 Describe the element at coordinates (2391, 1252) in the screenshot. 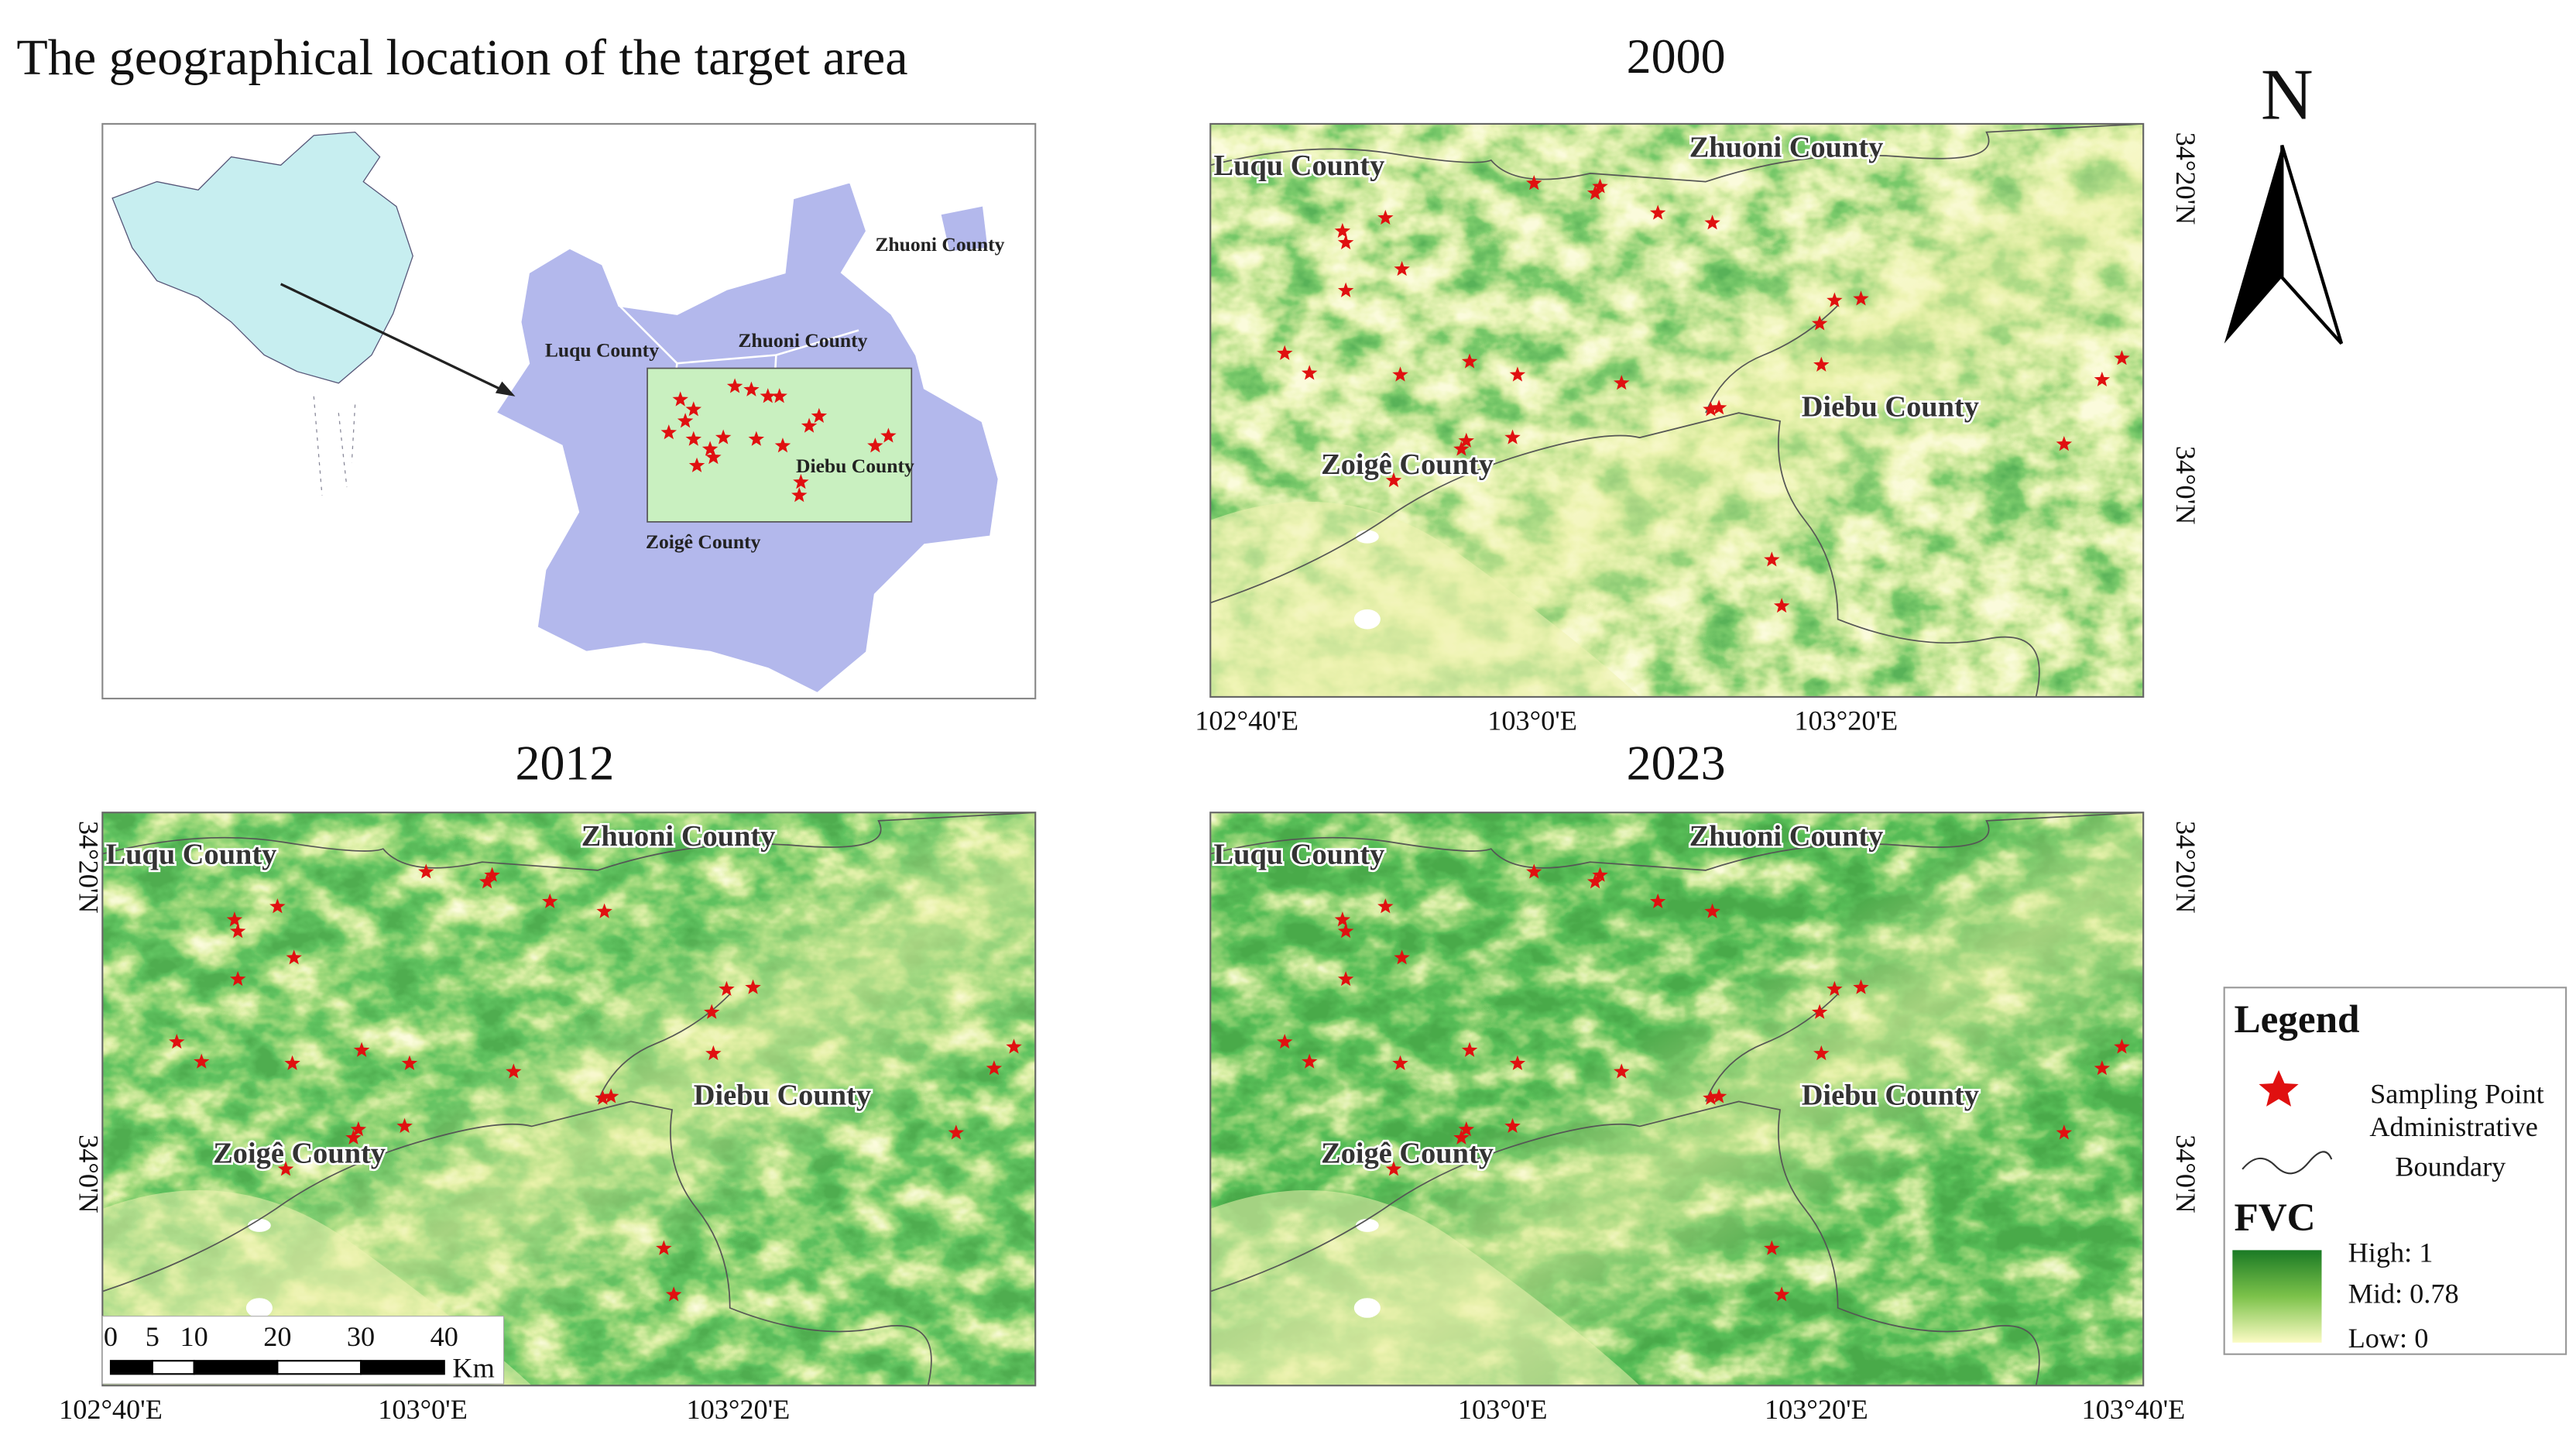

I see `fvc-label: High: 1` at that location.